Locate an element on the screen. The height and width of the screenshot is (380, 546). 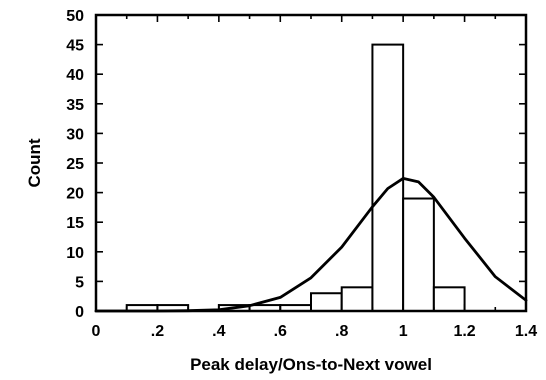
y-tick-label: 45 is located at coordinates (75, 46).